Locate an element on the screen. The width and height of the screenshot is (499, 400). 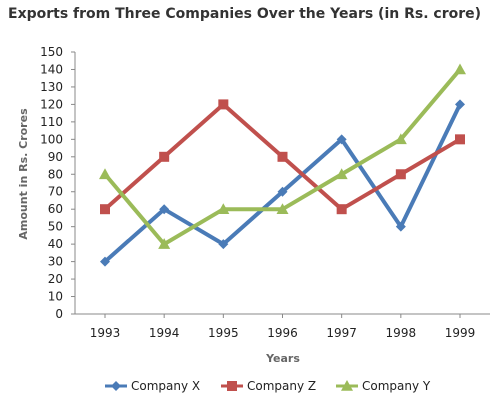
y-tick-label: 0 is located at coordinates (59, 314).